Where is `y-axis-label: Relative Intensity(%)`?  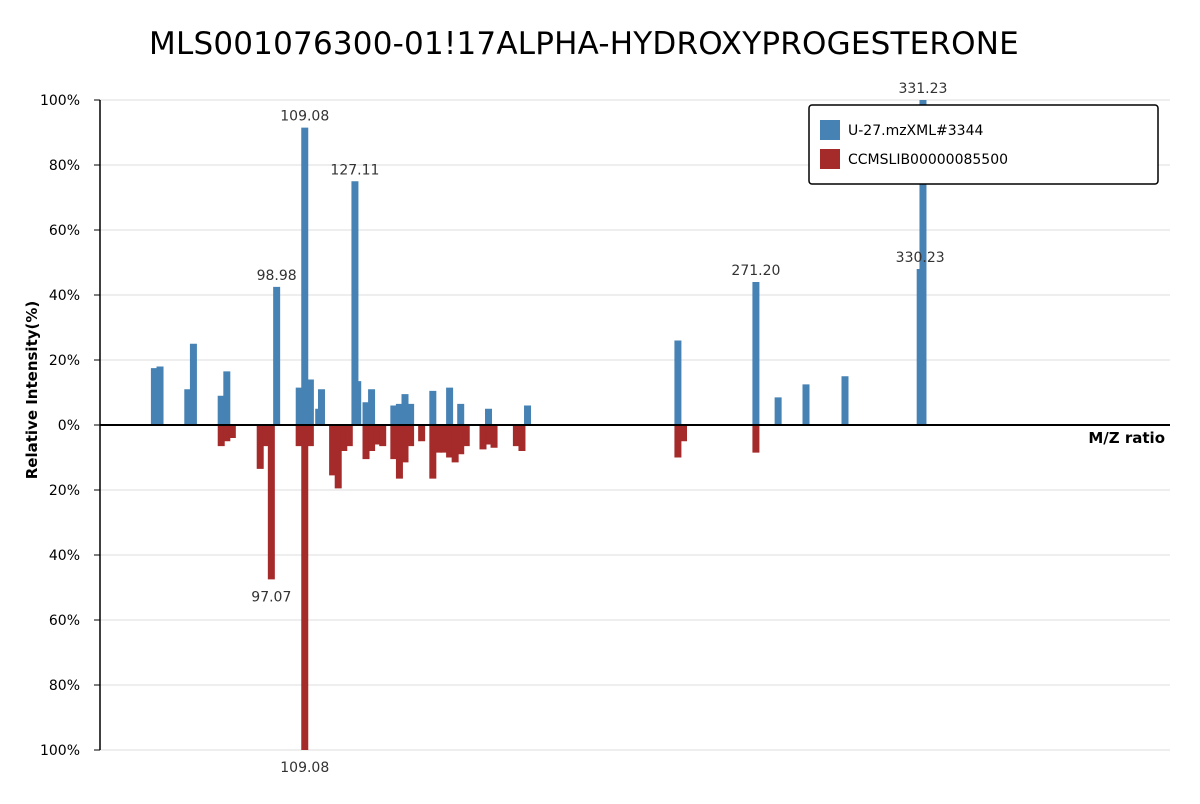
y-axis-label: Relative Intensity(%) is located at coordinates (32, 390).